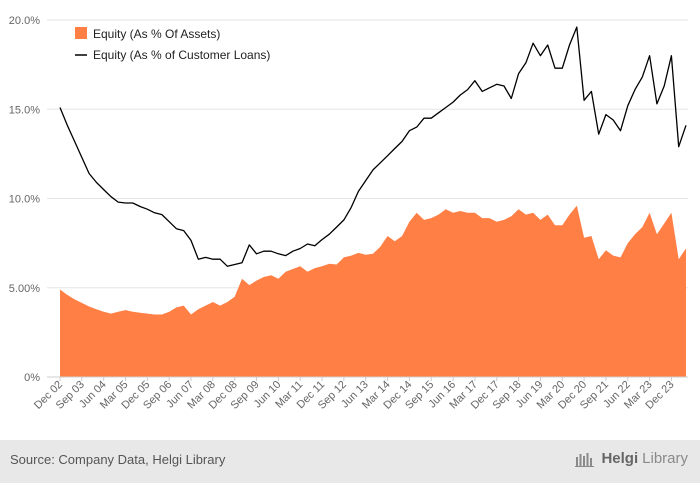  I want to click on legend-label-loans: Equity (As % of Customer Loans), so click(181, 55).